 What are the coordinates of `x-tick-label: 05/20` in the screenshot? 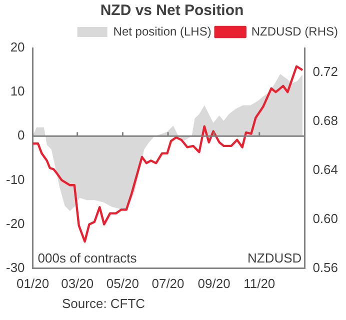 It's located at (122, 283).